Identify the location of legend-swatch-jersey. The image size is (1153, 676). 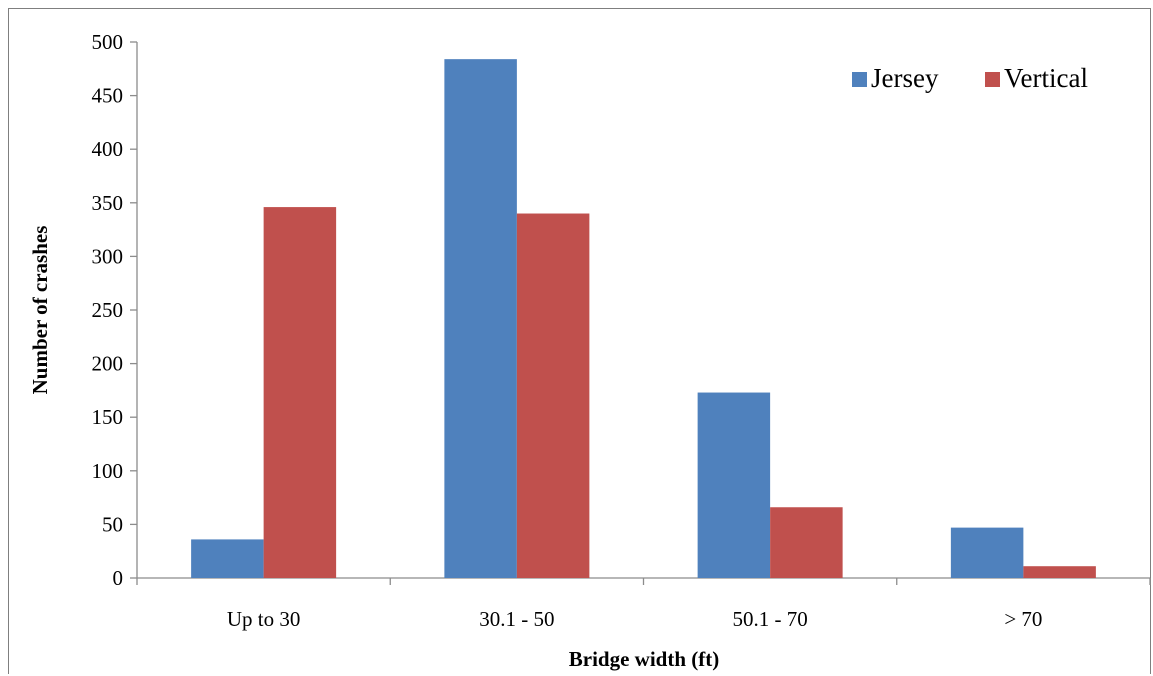
(859, 79).